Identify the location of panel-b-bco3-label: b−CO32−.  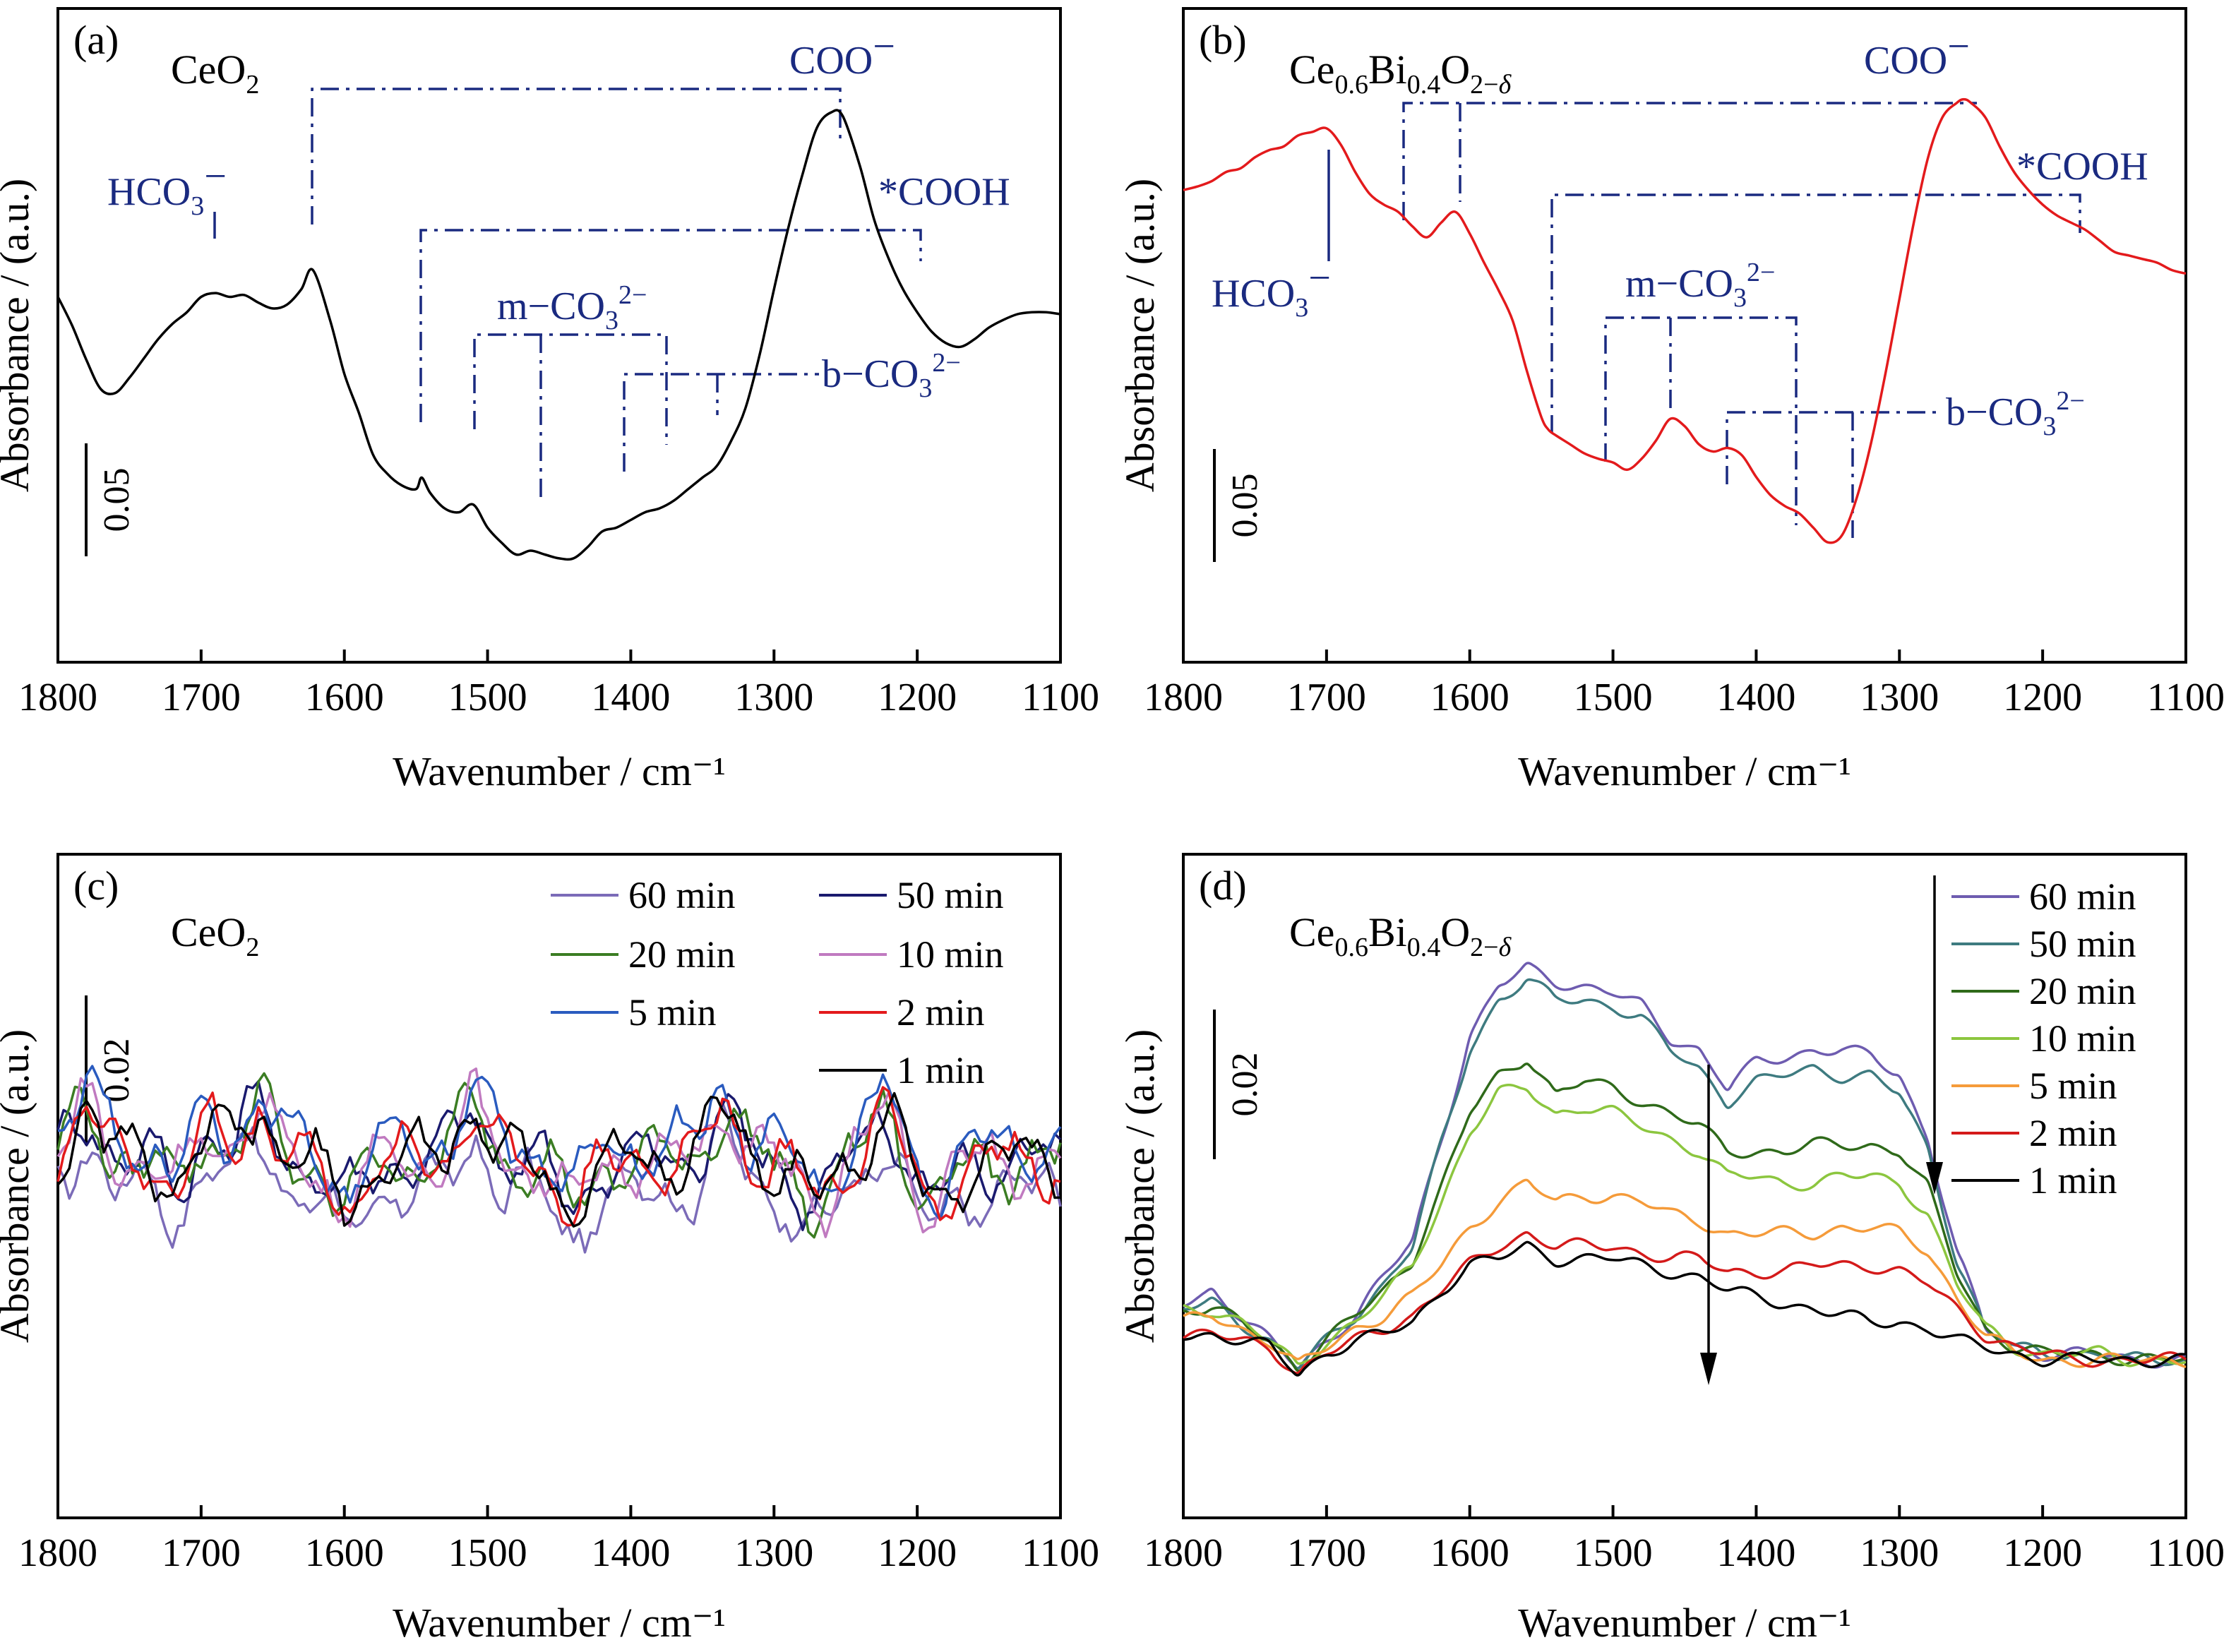
(2016, 414).